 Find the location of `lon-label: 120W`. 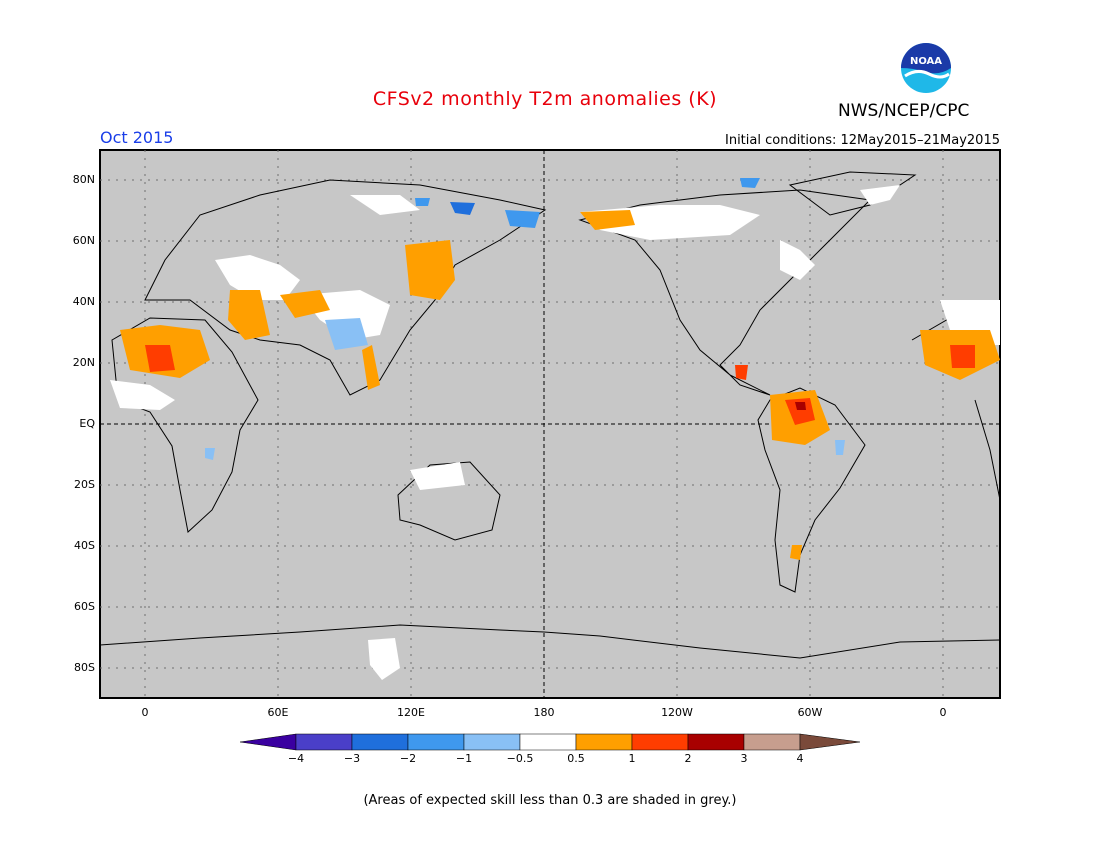

lon-label: 120W is located at coordinates (677, 712).